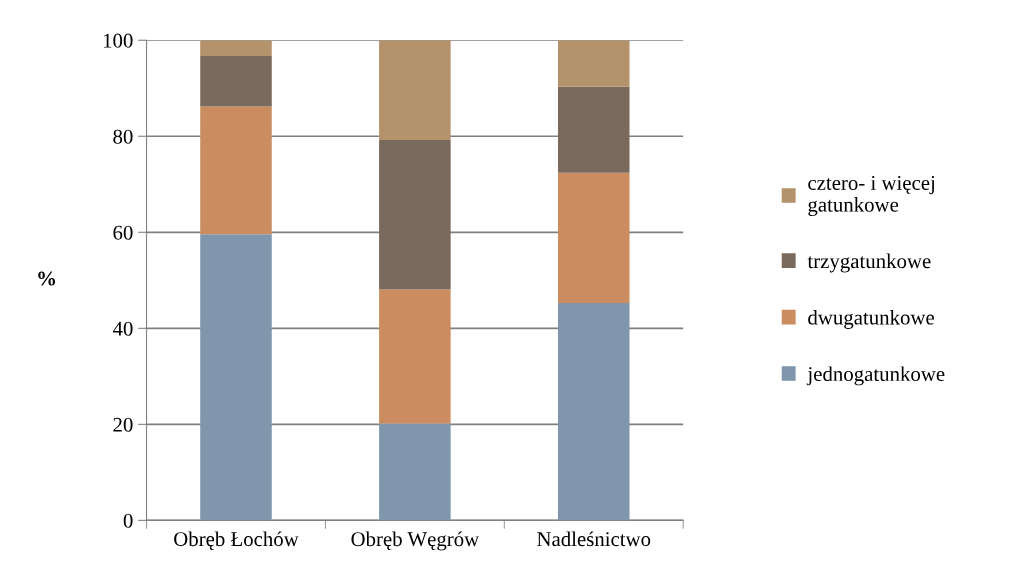 The height and width of the screenshot is (575, 1032). What do you see at coordinates (123, 424) in the screenshot?
I see `y-tick-label: 20` at bounding box center [123, 424].